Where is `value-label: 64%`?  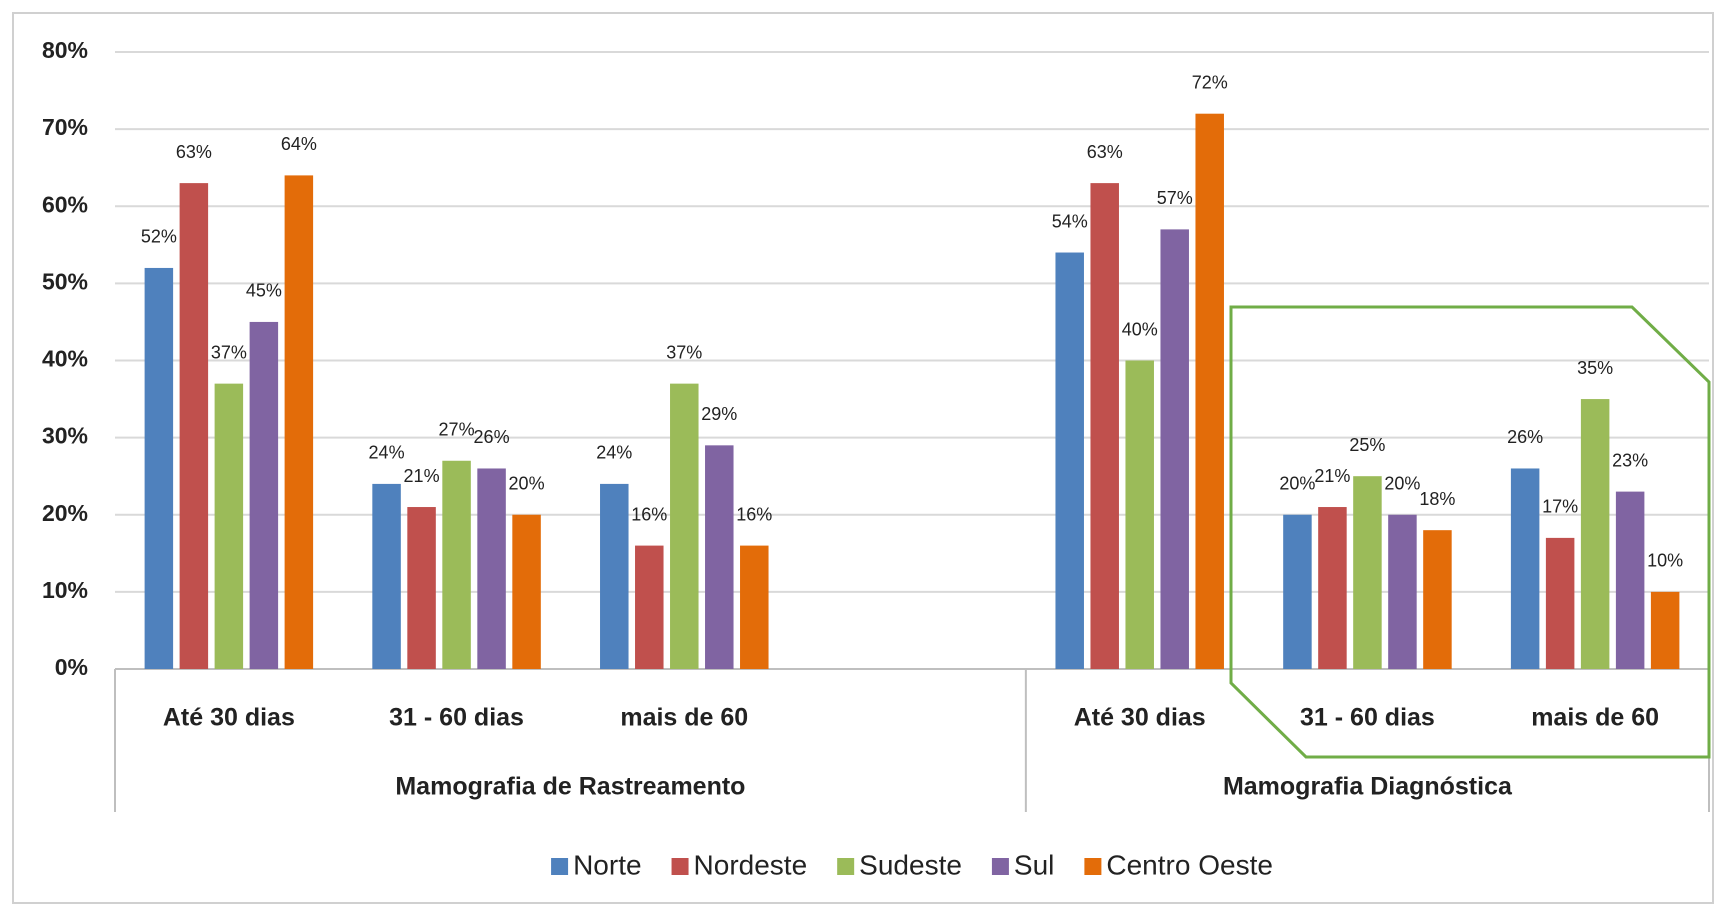 value-label: 64% is located at coordinates (299, 144).